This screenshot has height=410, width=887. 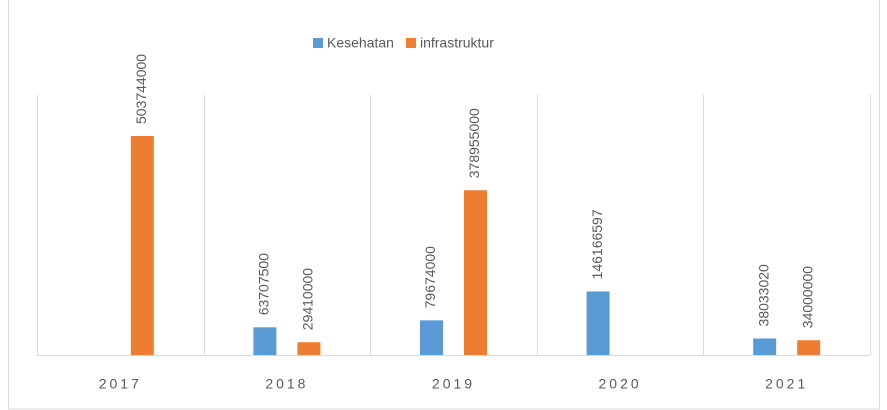 I want to click on data-label: 34000000, so click(x=807, y=297).